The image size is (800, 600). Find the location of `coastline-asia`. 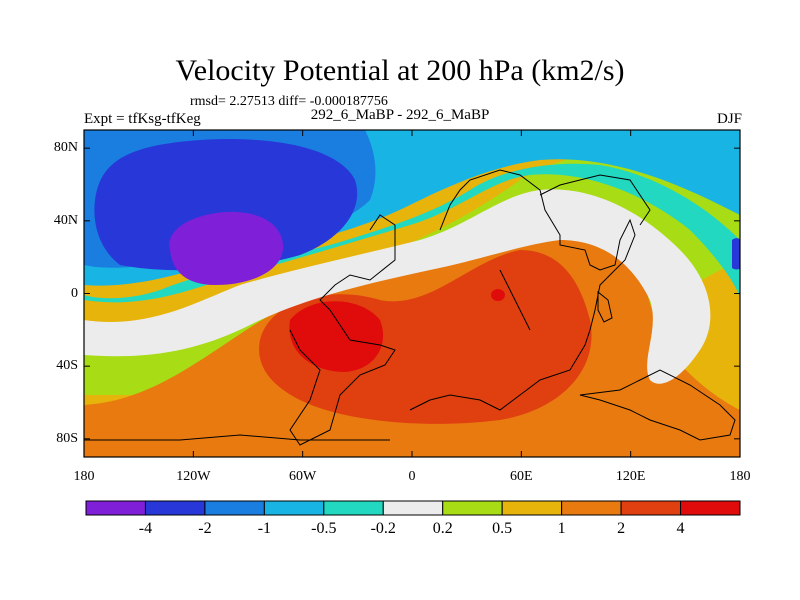

coastline-asia is located at coordinates (595, 200).